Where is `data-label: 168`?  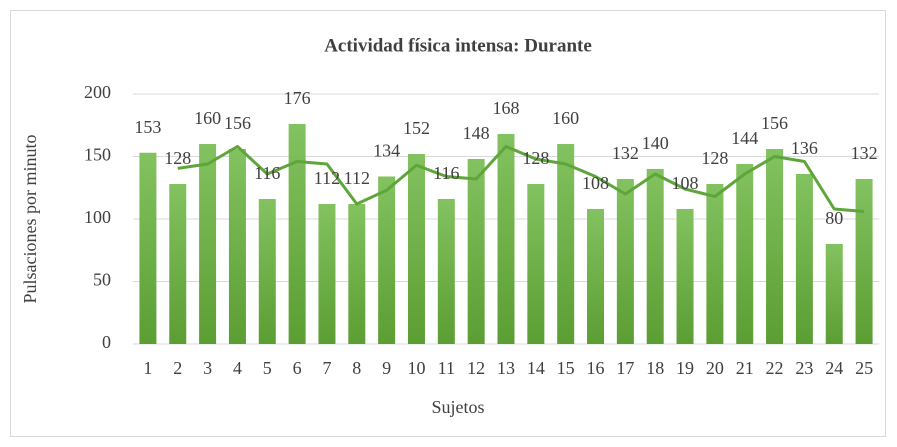 data-label: 168 is located at coordinates (506, 108).